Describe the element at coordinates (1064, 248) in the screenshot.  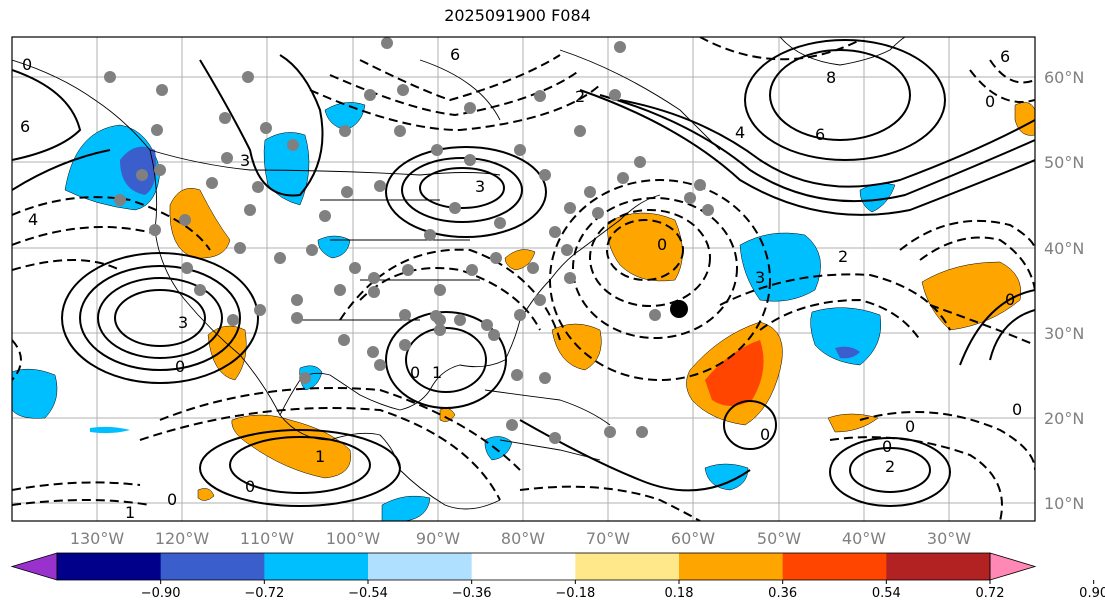
I see `lat-label-40: 40°N` at that location.